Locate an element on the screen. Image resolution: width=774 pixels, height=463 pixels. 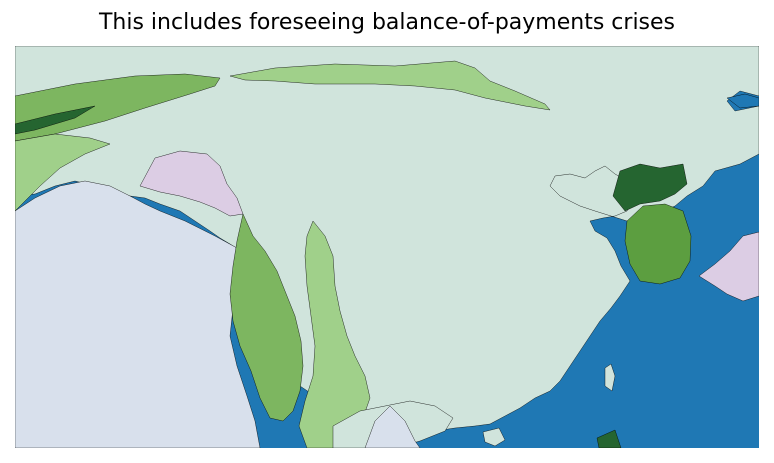
region-northwest-dark is located at coordinates (55, 120).